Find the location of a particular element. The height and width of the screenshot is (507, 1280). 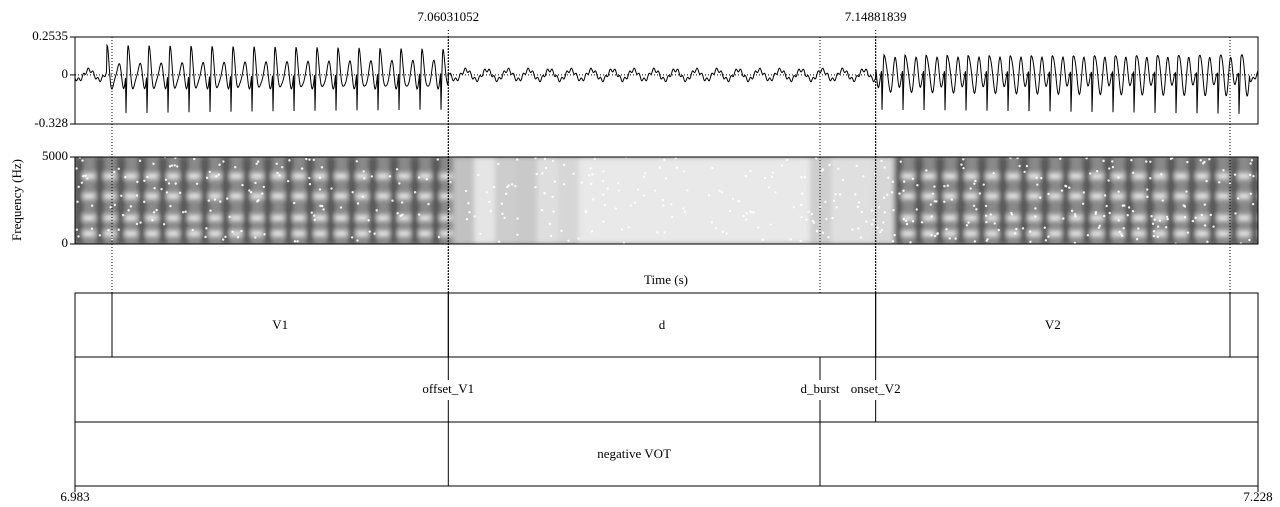

point-label: onset_V2 is located at coordinates (876, 388).